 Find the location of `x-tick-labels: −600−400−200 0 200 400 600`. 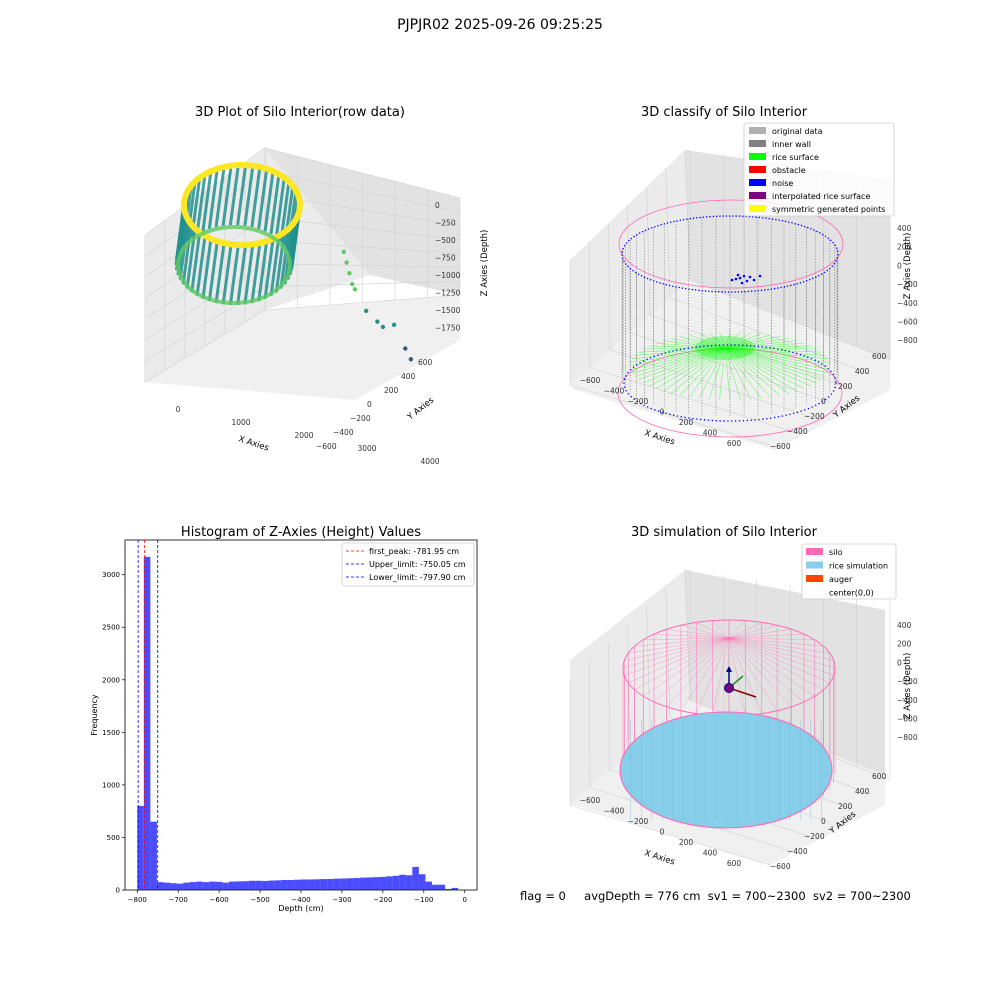

x-tick-labels: −600−400−200 0 200 400 600 is located at coordinates (661, 412).